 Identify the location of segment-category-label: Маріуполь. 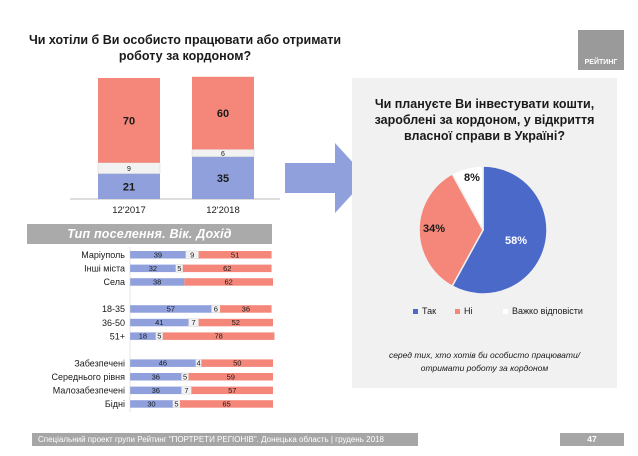
(103, 255).